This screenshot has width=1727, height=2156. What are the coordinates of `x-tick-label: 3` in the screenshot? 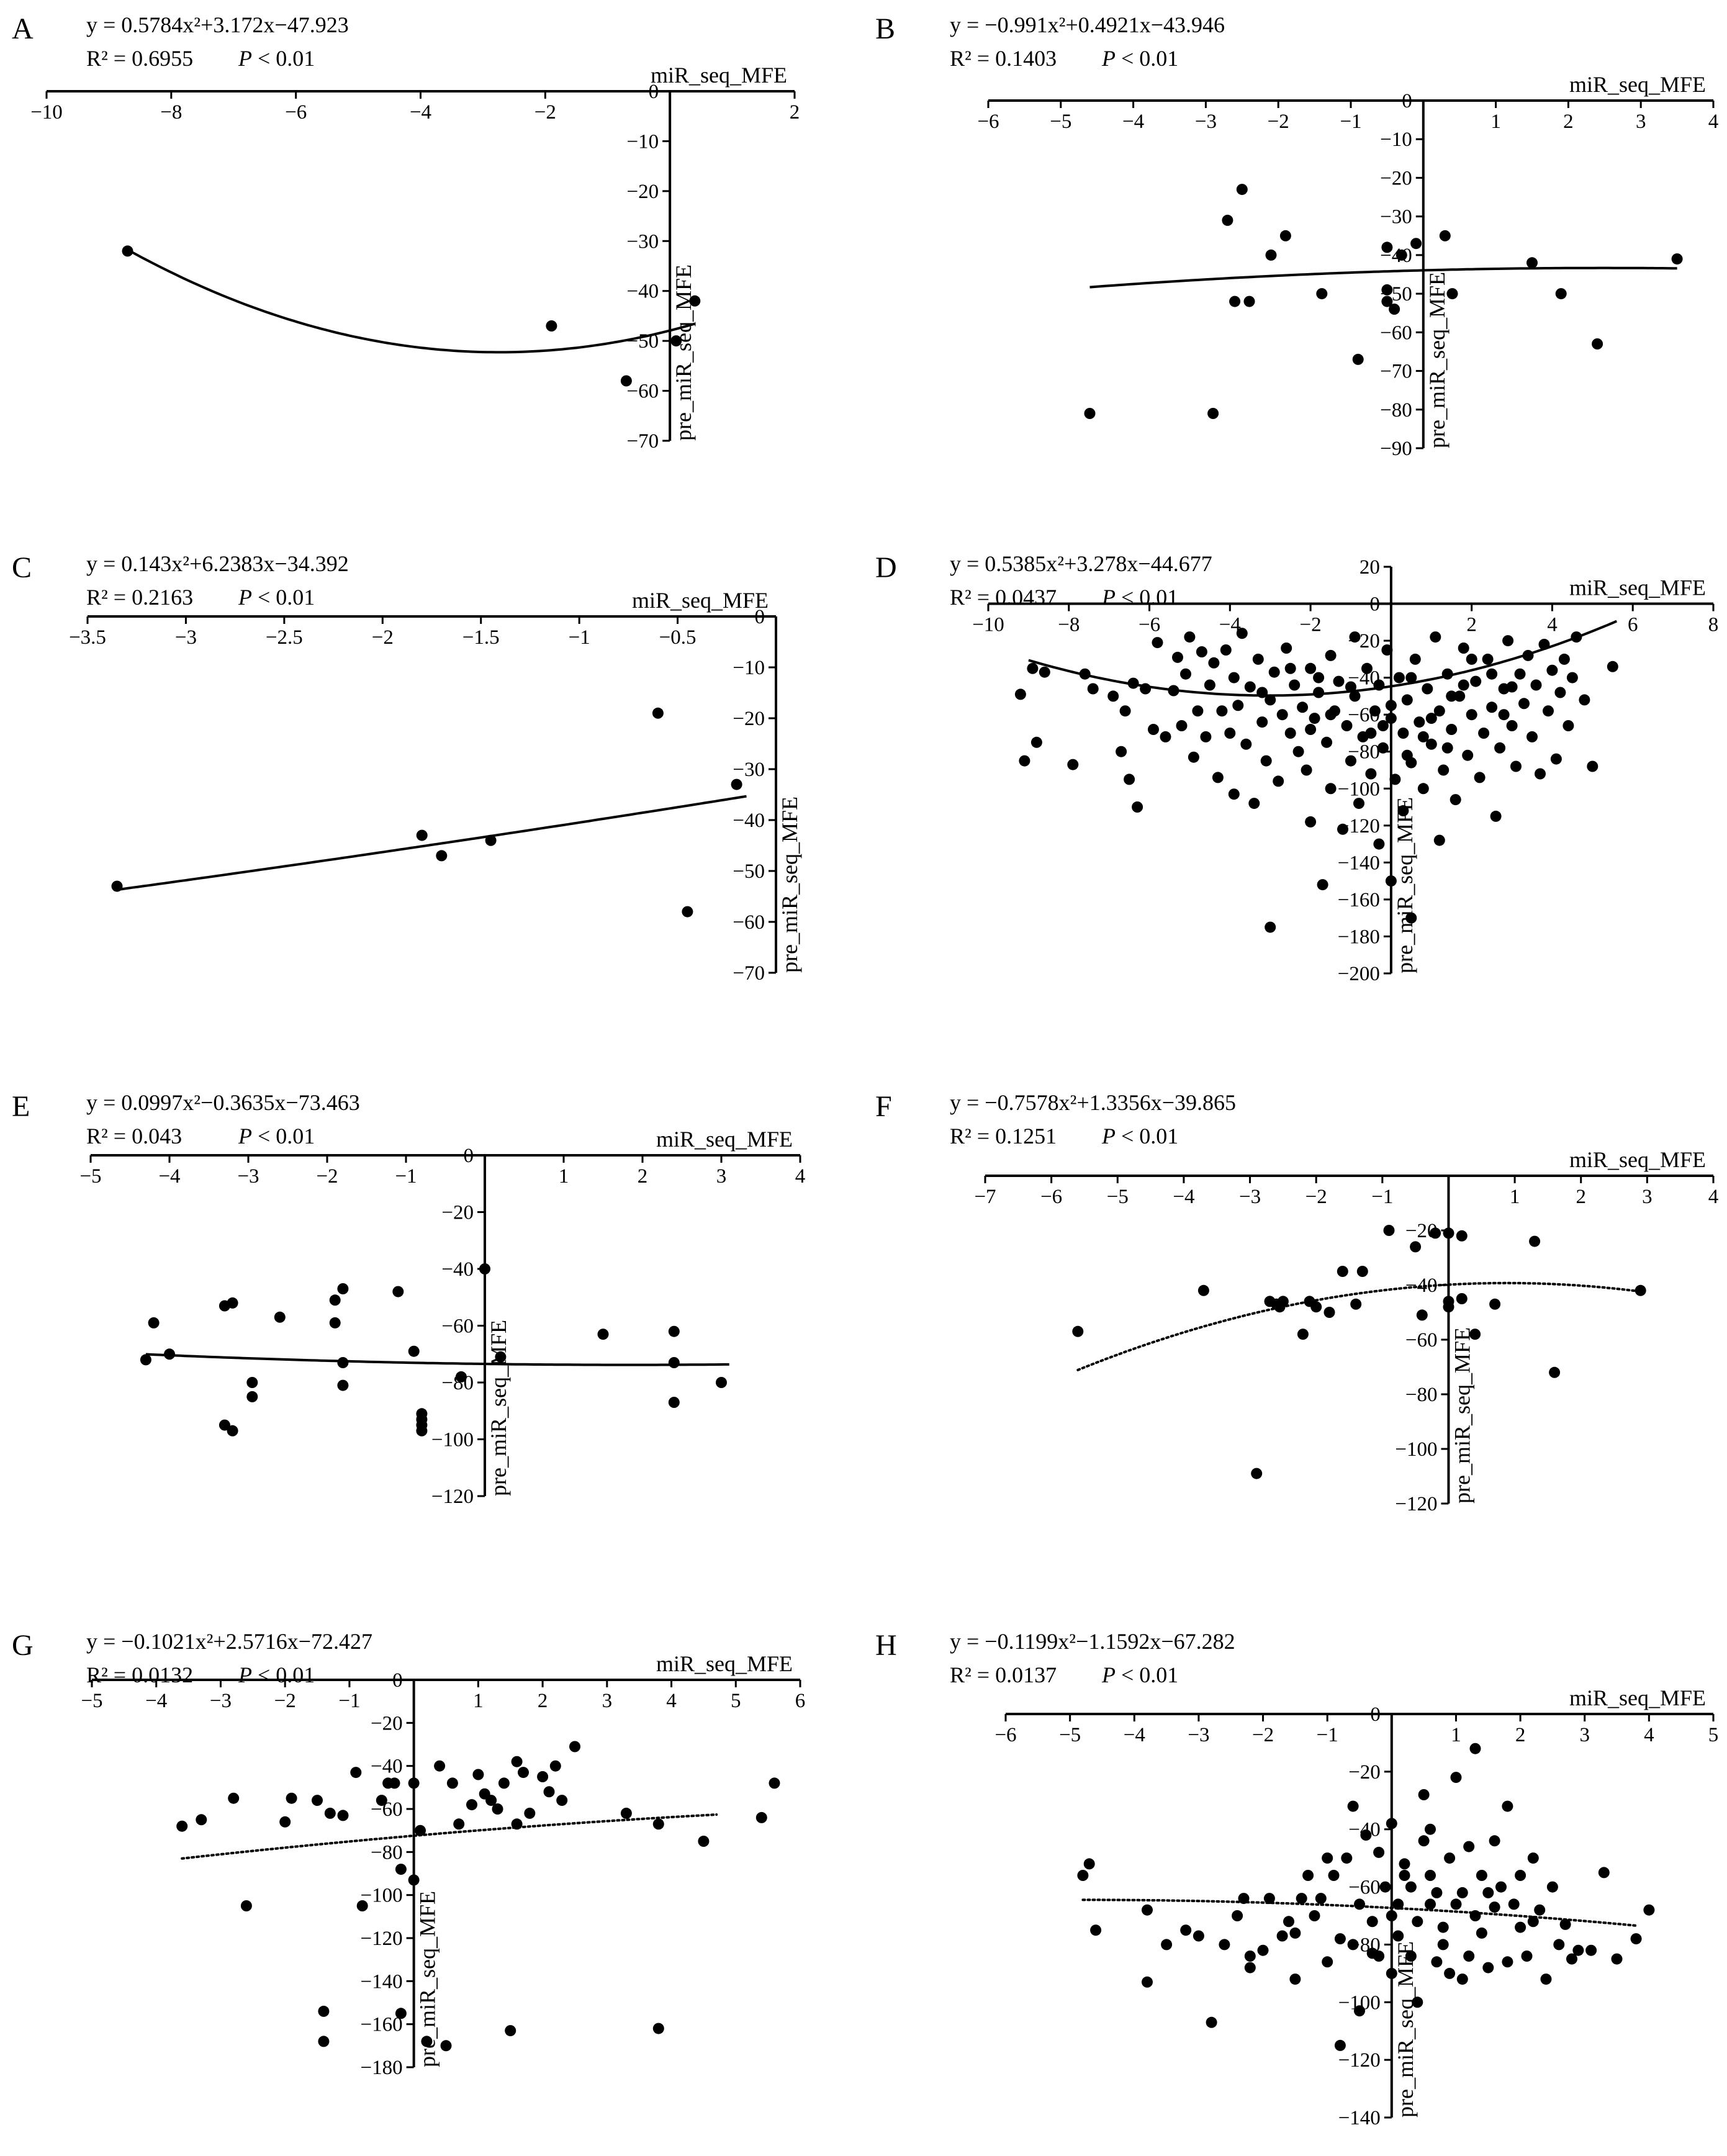 It's located at (1641, 122).